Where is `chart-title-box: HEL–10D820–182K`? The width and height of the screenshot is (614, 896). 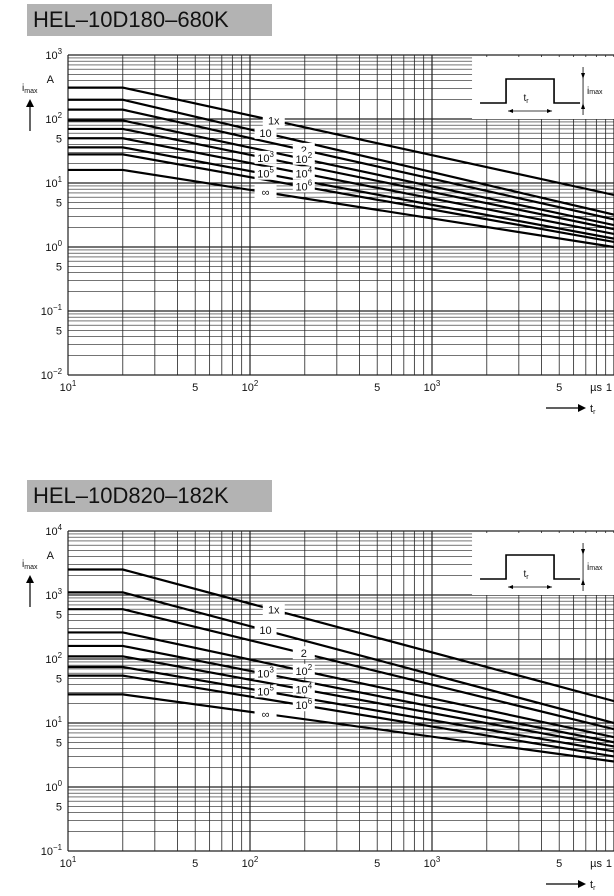 chart-title-box: HEL–10D820–182K is located at coordinates (149, 496).